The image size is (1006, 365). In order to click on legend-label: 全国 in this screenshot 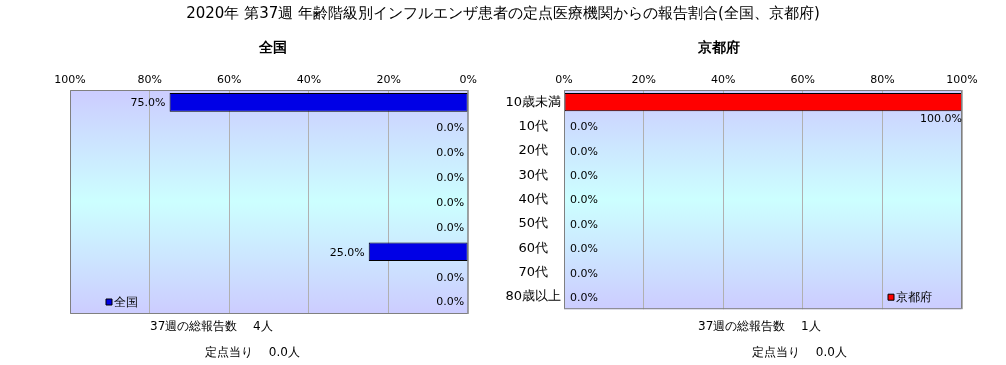, I will do `click(126, 302)`.